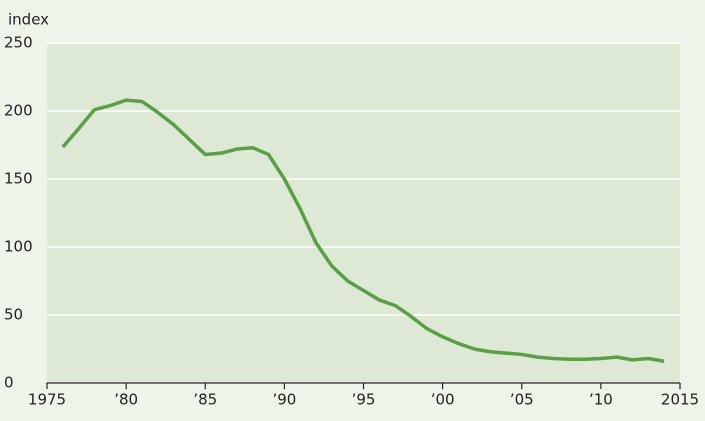 This screenshot has width=705, height=421. What do you see at coordinates (680, 400) in the screenshot?
I see `x-tick-label: 2015` at bounding box center [680, 400].